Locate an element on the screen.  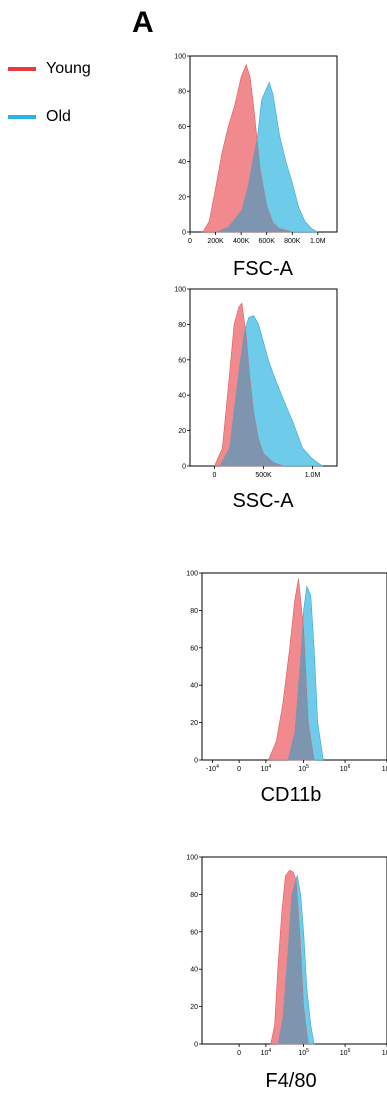
x-tick-label: 800K is located at coordinates (292, 241).